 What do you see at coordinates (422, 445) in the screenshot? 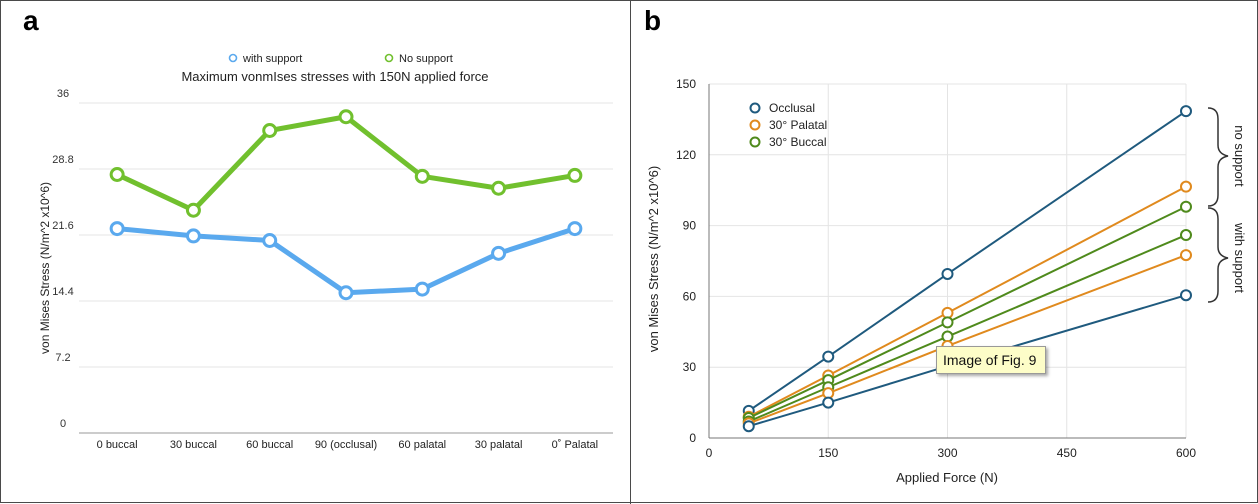
I see `x-tick-label: 60 palatal` at bounding box center [422, 445].